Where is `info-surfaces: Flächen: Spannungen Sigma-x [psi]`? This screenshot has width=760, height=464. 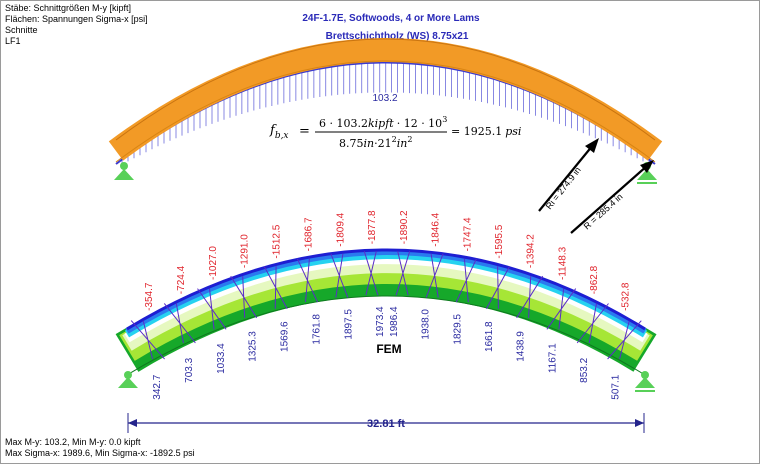 info-surfaces: Flächen: Spannungen Sigma-x [psi] is located at coordinates (76, 19).